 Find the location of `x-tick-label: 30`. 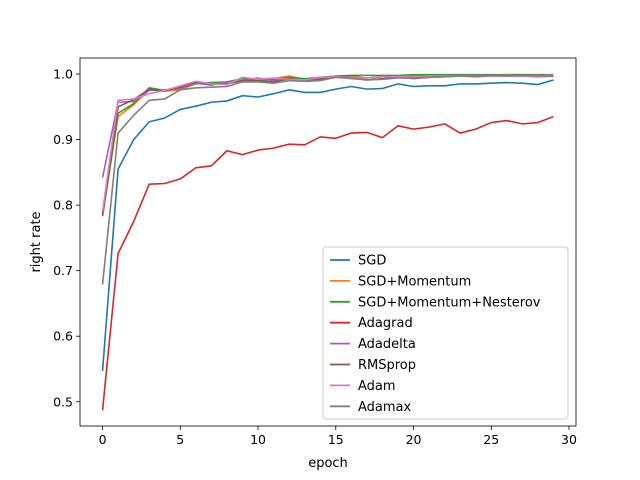

x-tick-label: 30 is located at coordinates (569, 439).